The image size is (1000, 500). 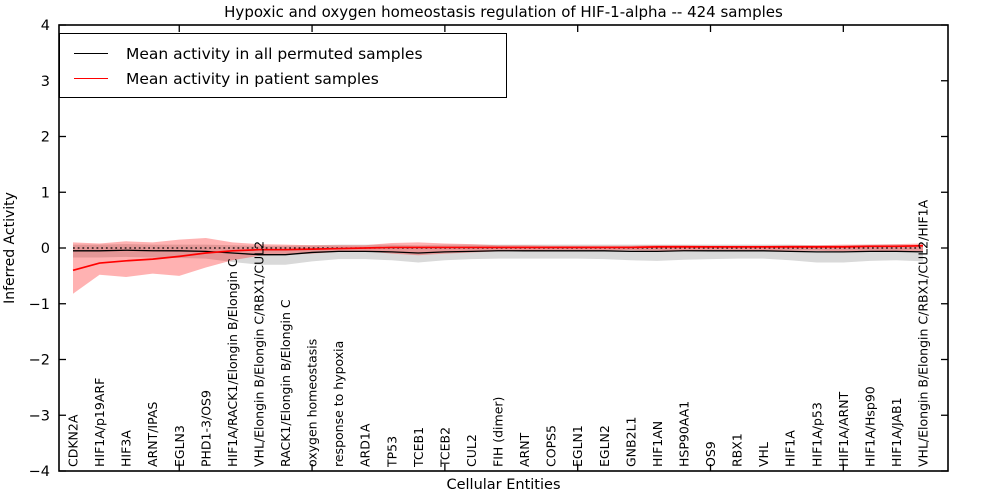 What do you see at coordinates (763, 454) in the screenshot?
I see `category-label: VHL` at bounding box center [763, 454].